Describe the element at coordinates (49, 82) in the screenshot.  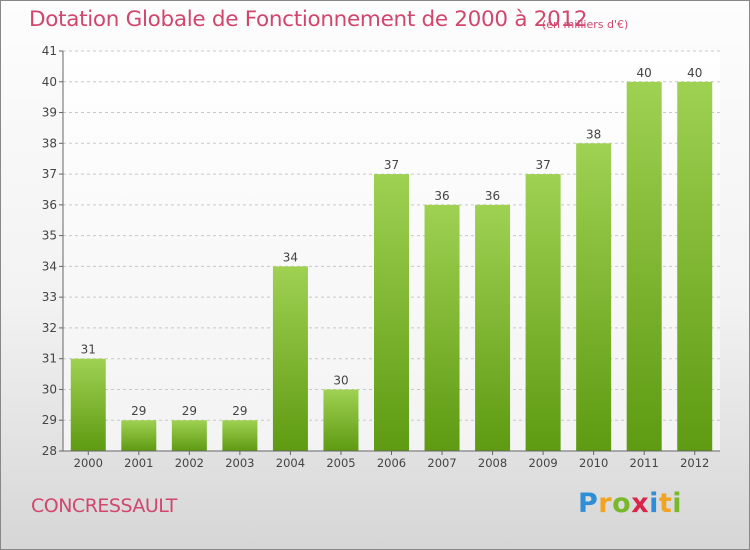
I see `y-tick-label: 40` at that location.